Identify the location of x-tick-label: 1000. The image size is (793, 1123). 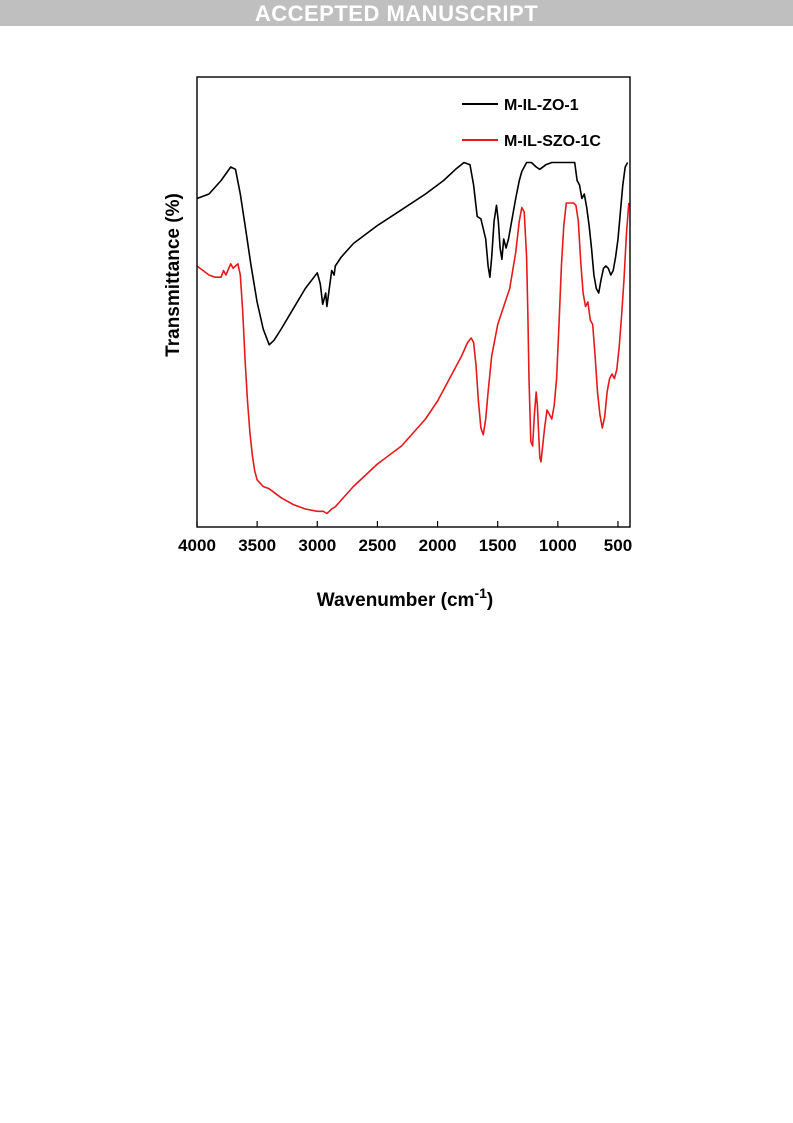
(558, 545).